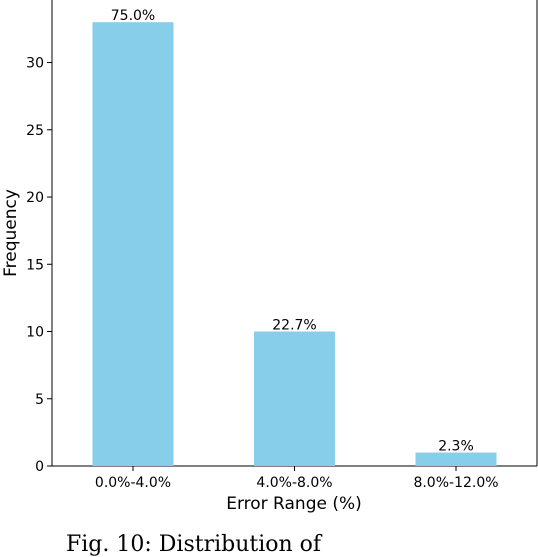 The height and width of the screenshot is (557, 538). Describe the element at coordinates (35, 131) in the screenshot. I see `y-tick-label: 25` at that location.